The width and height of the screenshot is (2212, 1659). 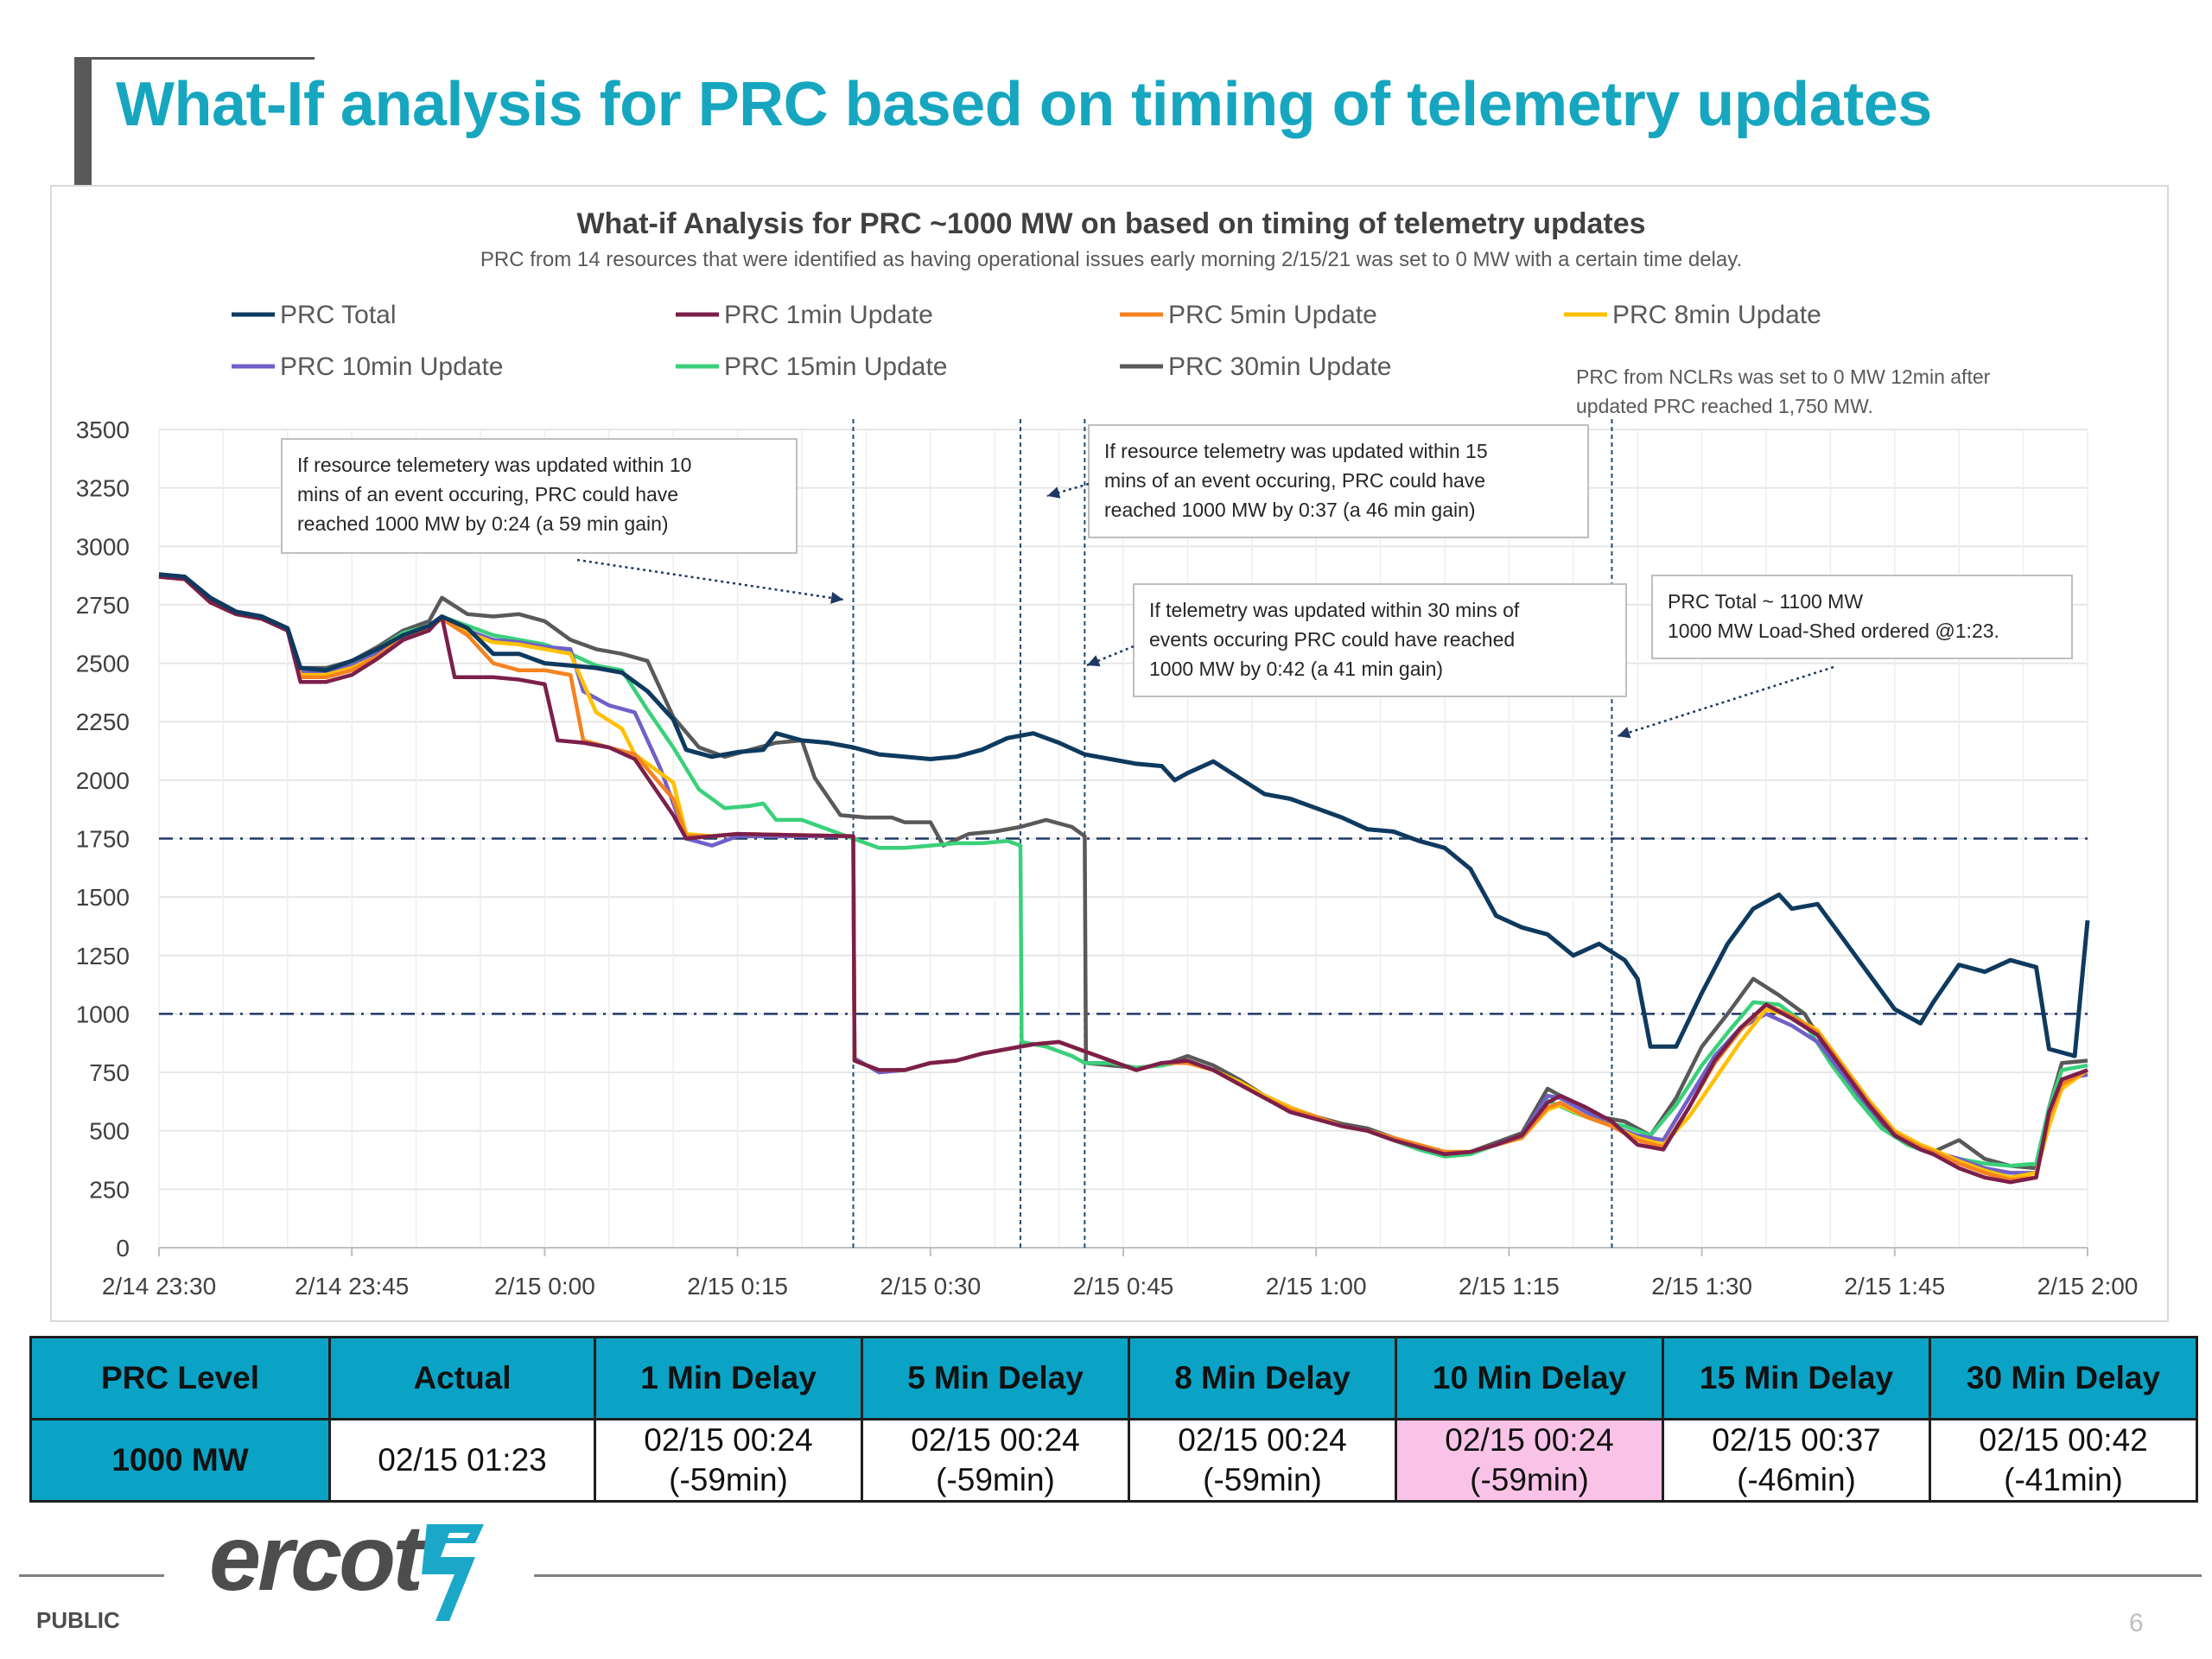 I want to click on table-cell-gain: (-46min), so click(x=1796, y=1479).